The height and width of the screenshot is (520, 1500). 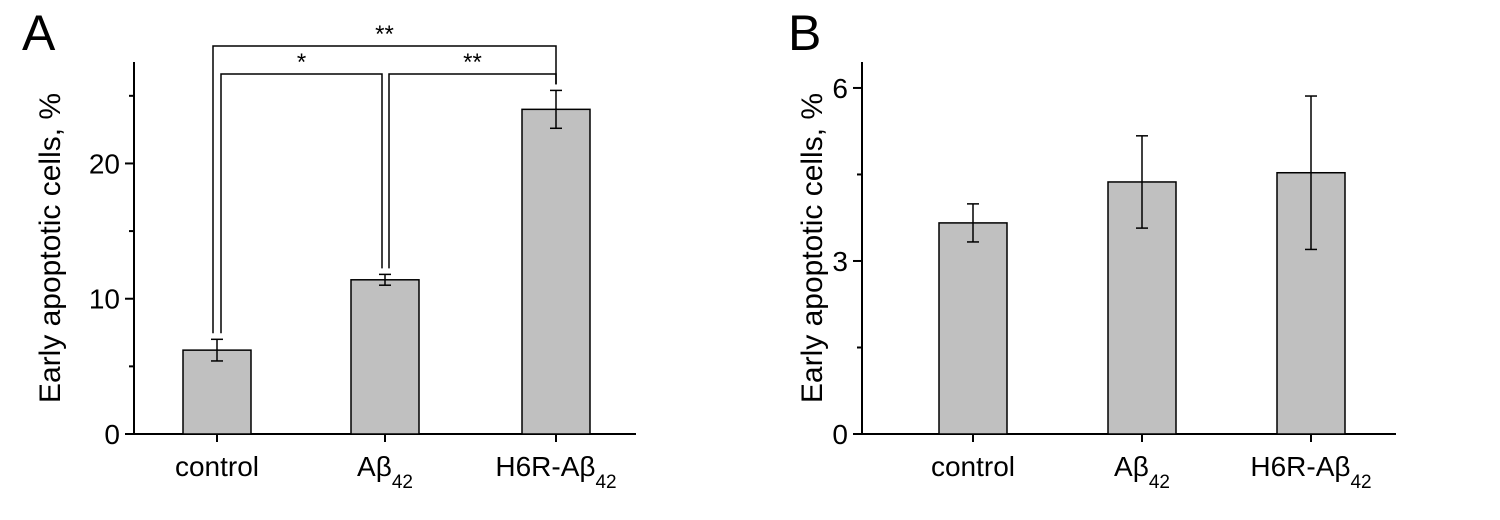 I want to click on significance-label: *, so click(x=301, y=62).